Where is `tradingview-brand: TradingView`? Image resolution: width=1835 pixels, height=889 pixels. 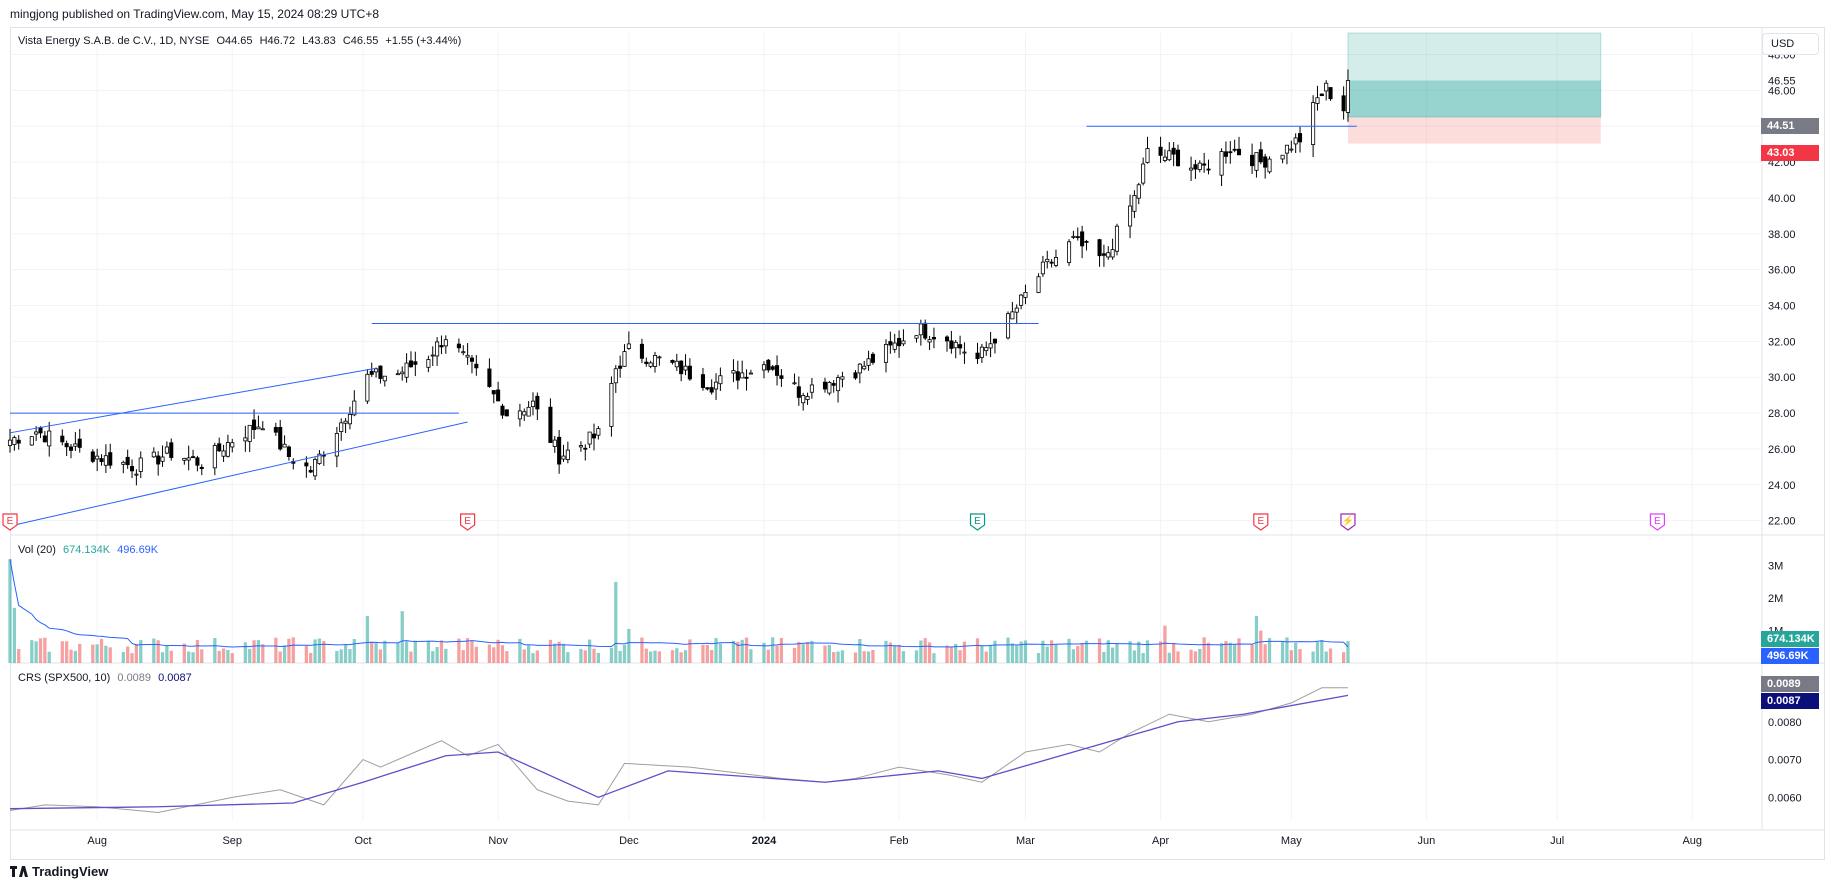
tradingview-brand: TradingView is located at coordinates (59, 871).